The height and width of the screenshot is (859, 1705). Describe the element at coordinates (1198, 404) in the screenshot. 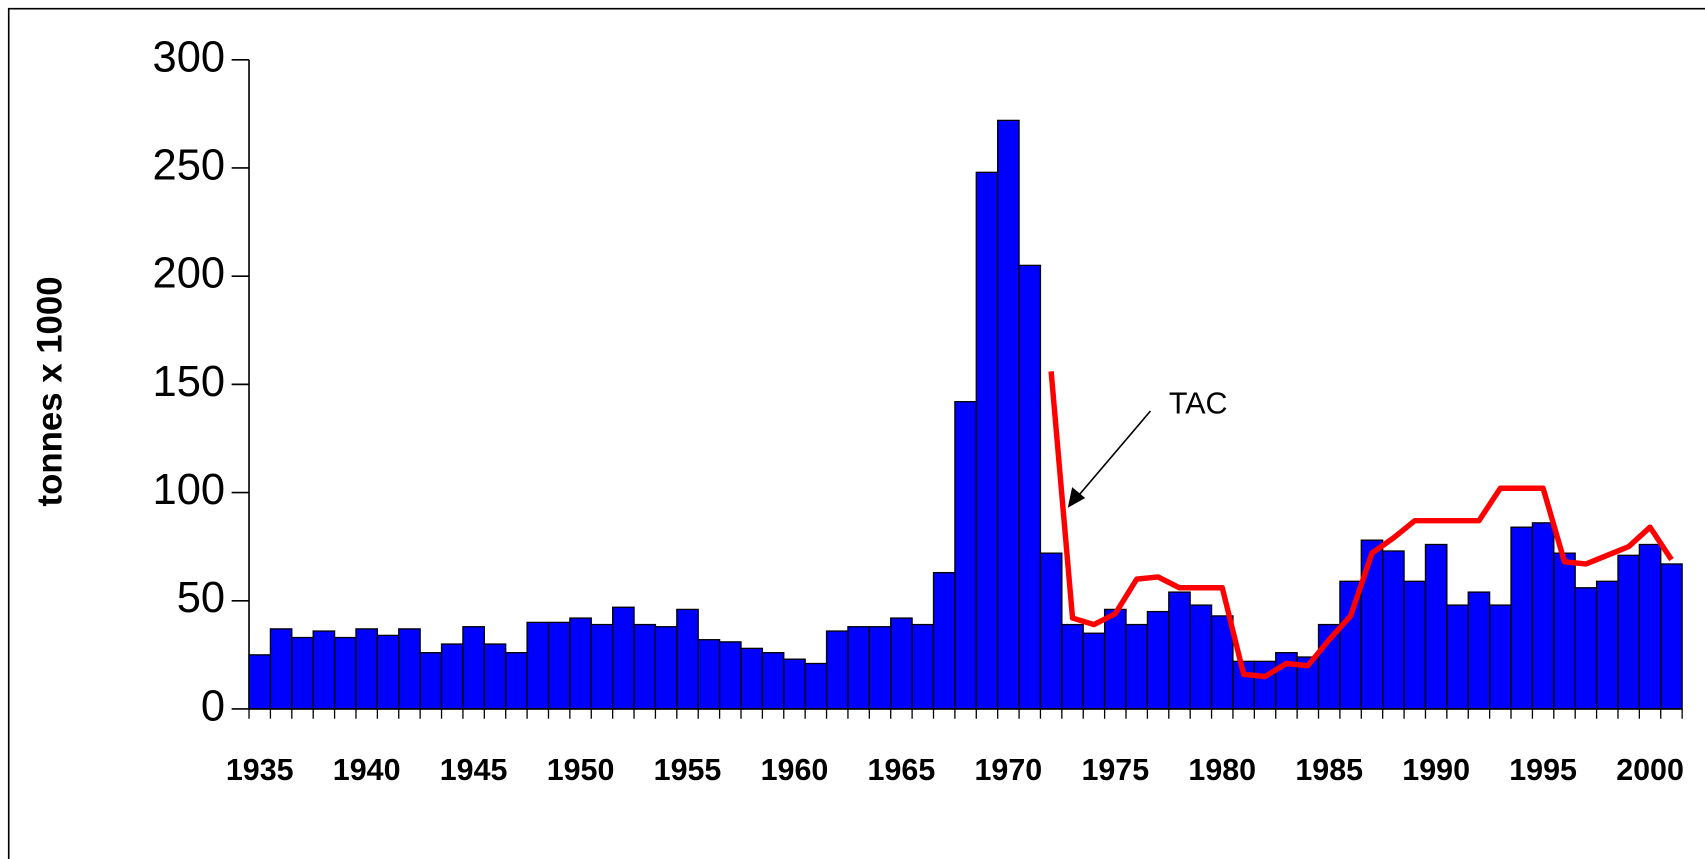

I see `annotation: TAC` at that location.